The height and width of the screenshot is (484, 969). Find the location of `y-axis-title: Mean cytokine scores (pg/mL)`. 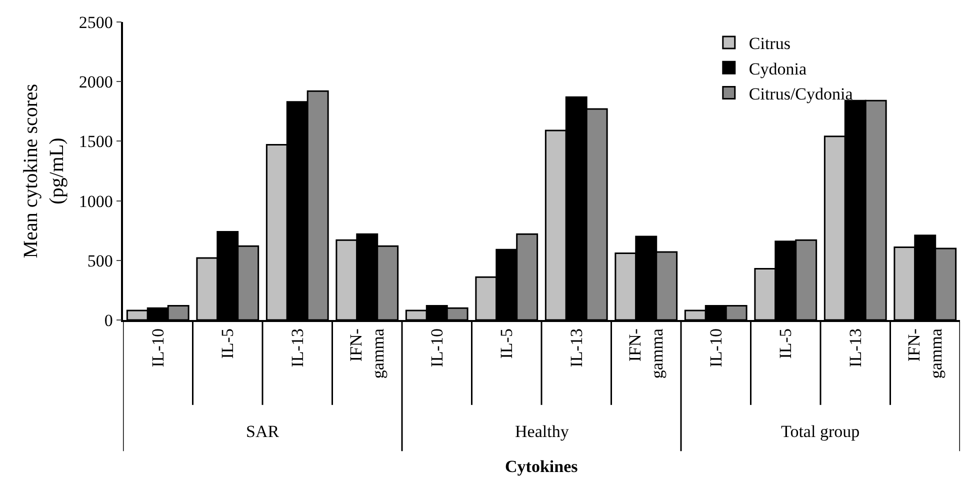

y-axis-title: Mean cytokine scores (pg/mL) is located at coordinates (44, 171).